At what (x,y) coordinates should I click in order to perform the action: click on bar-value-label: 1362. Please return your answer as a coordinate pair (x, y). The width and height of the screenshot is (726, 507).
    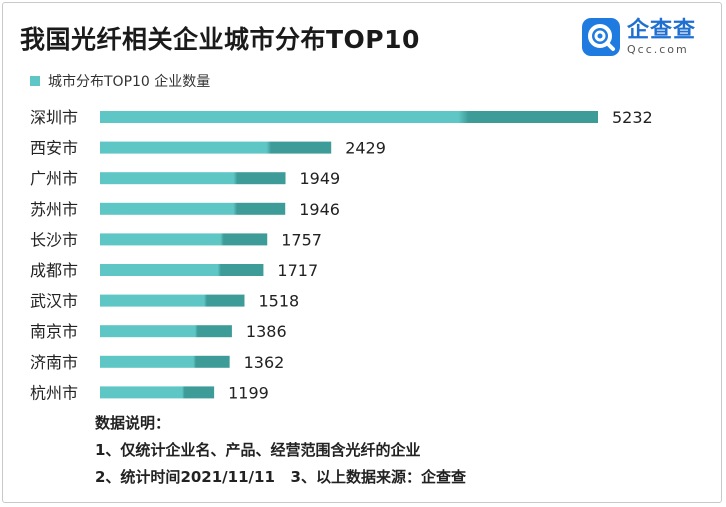
    Looking at the image, I should click on (264, 362).